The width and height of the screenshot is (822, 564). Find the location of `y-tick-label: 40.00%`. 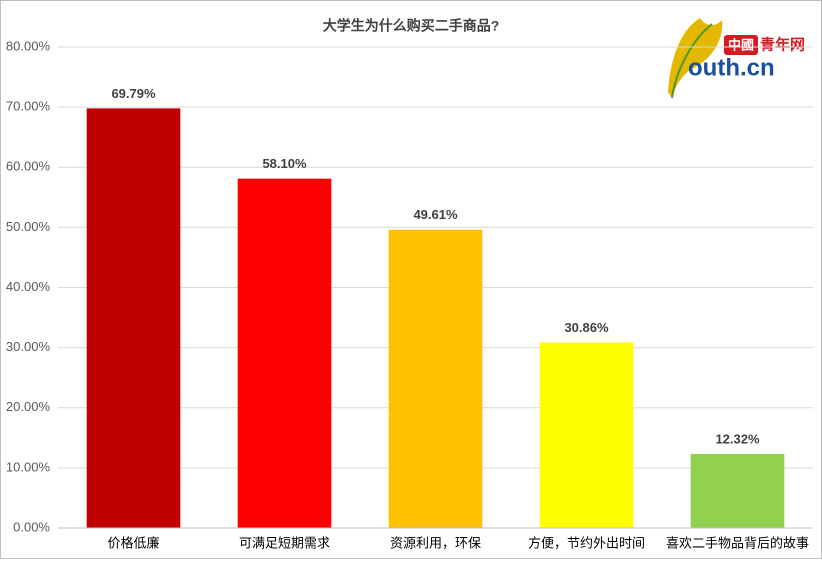

y-tick-label: 40.00% is located at coordinates (28, 286).